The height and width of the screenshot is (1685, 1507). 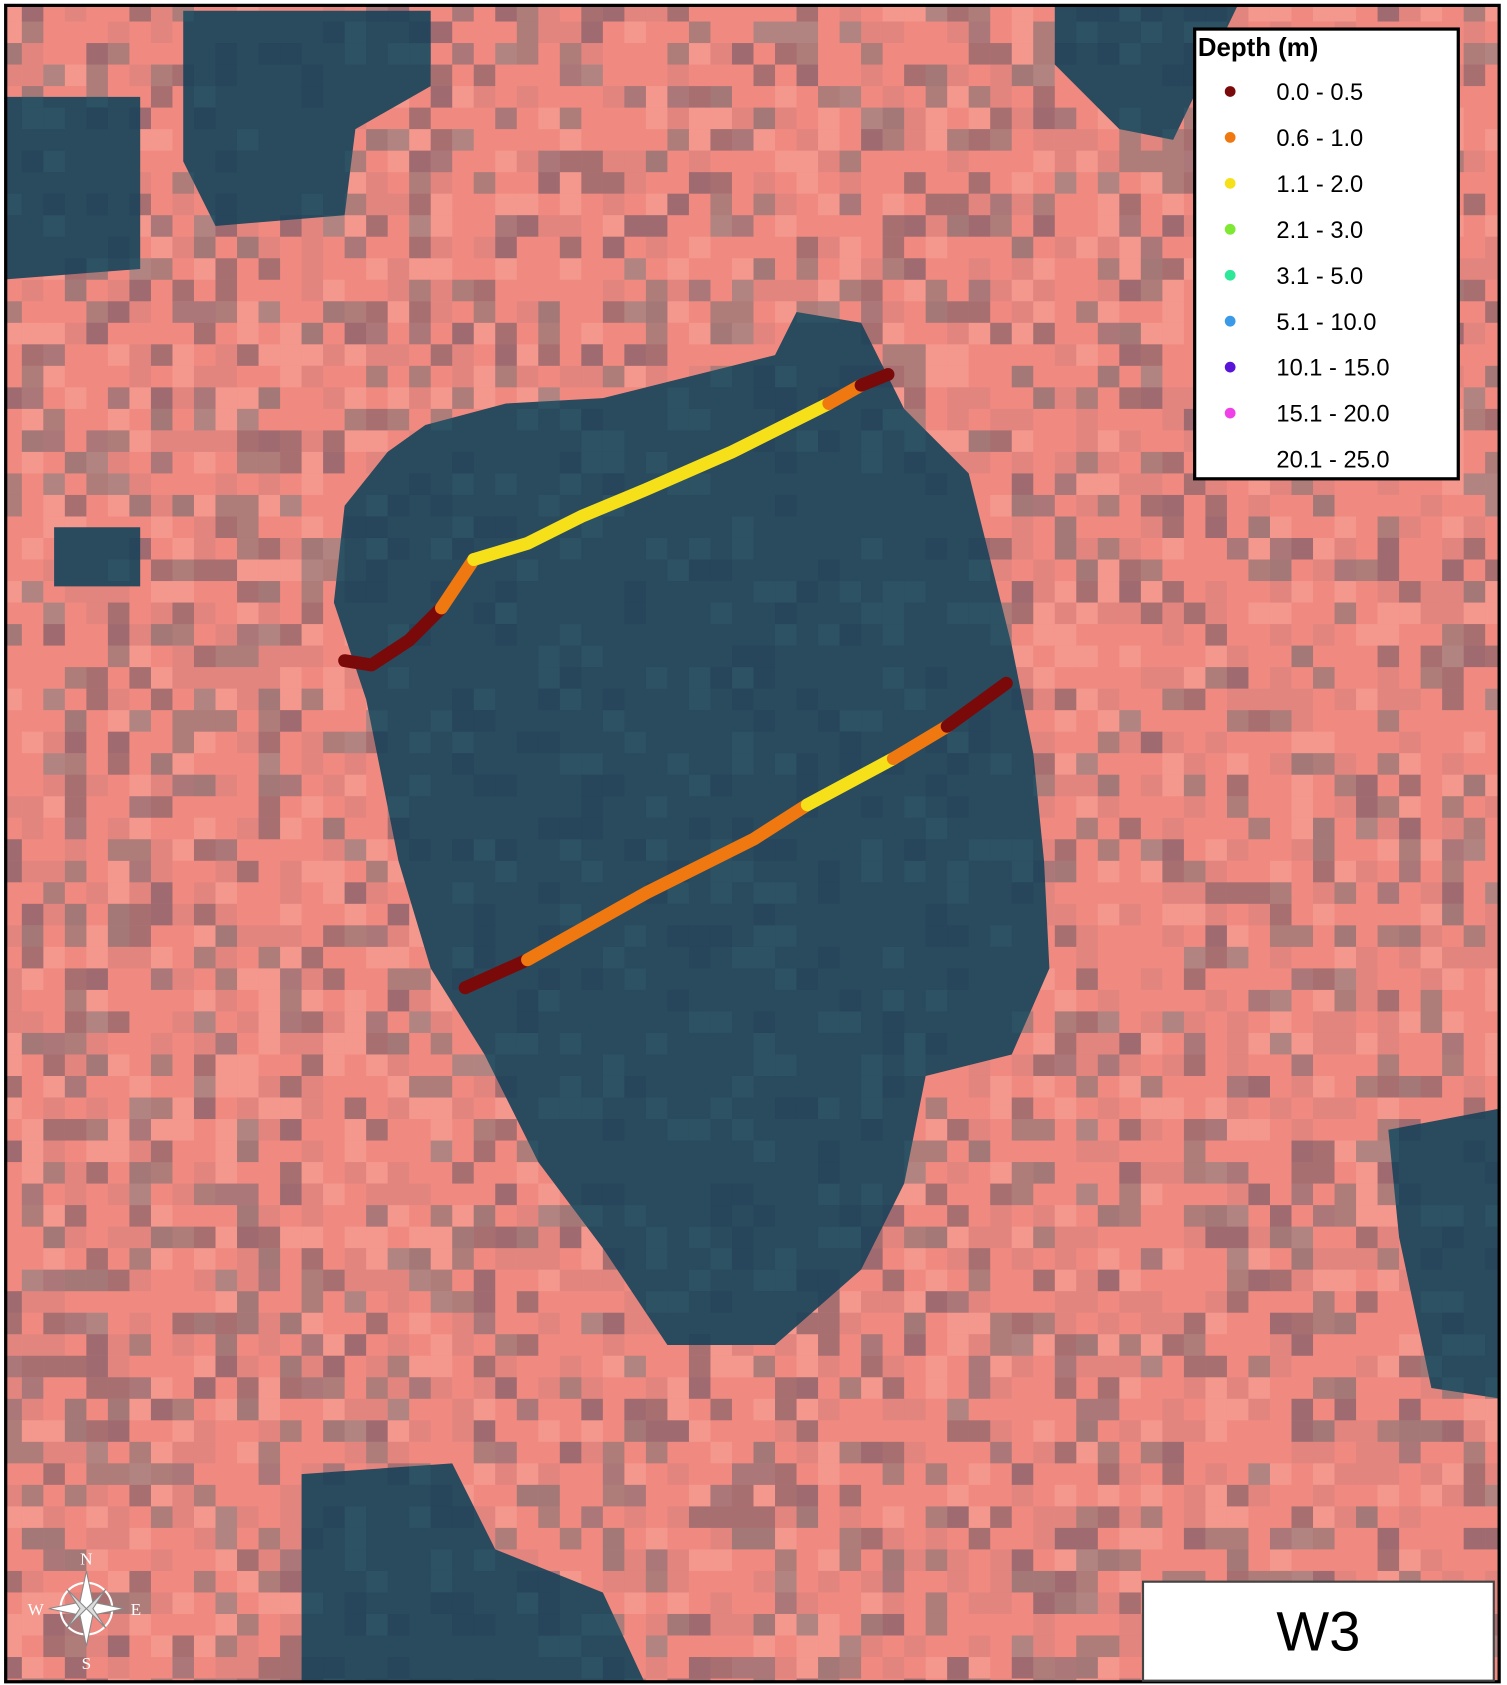 What do you see at coordinates (1319, 185) in the screenshot?
I see `legend-label: 1.1 - 2.0` at bounding box center [1319, 185].